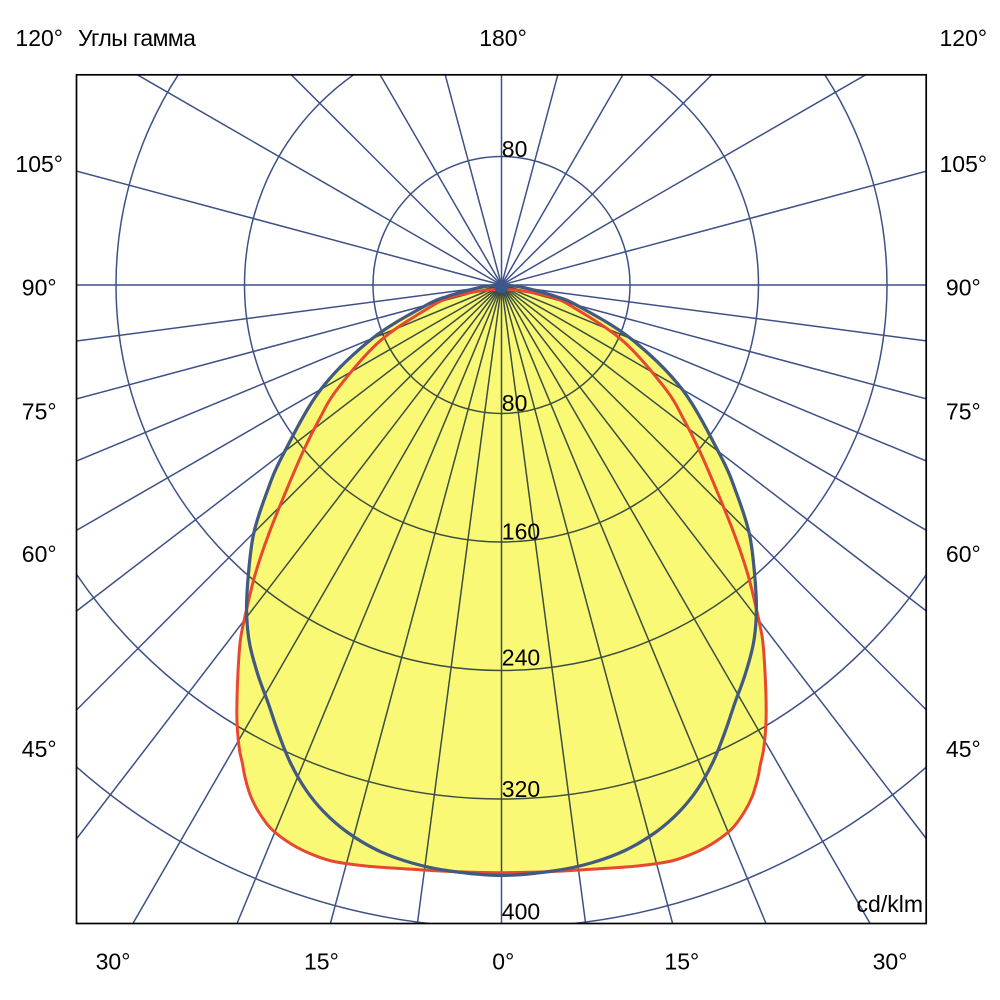 The width and height of the screenshot is (1000, 1000). Describe the element at coordinates (503, 962) in the screenshot. I see `svg-text: 0°` at that location.